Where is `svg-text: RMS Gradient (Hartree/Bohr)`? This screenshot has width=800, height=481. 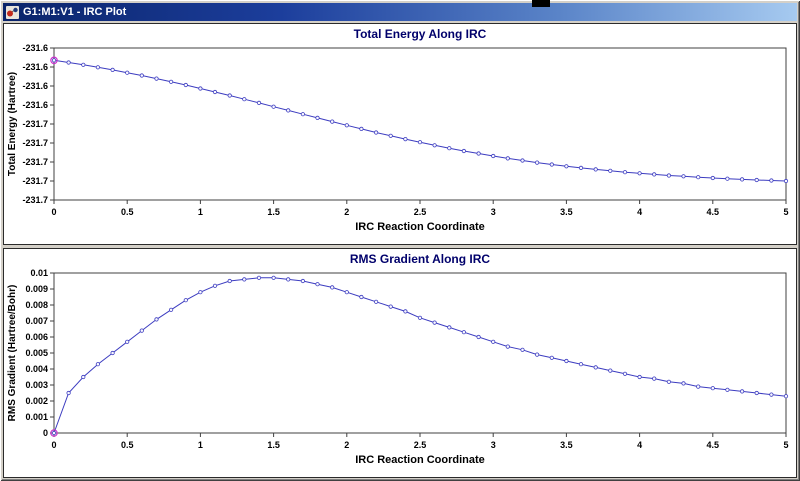 svg-text: RMS Gradient (Hartree/Bohr) is located at coordinates (12, 353).